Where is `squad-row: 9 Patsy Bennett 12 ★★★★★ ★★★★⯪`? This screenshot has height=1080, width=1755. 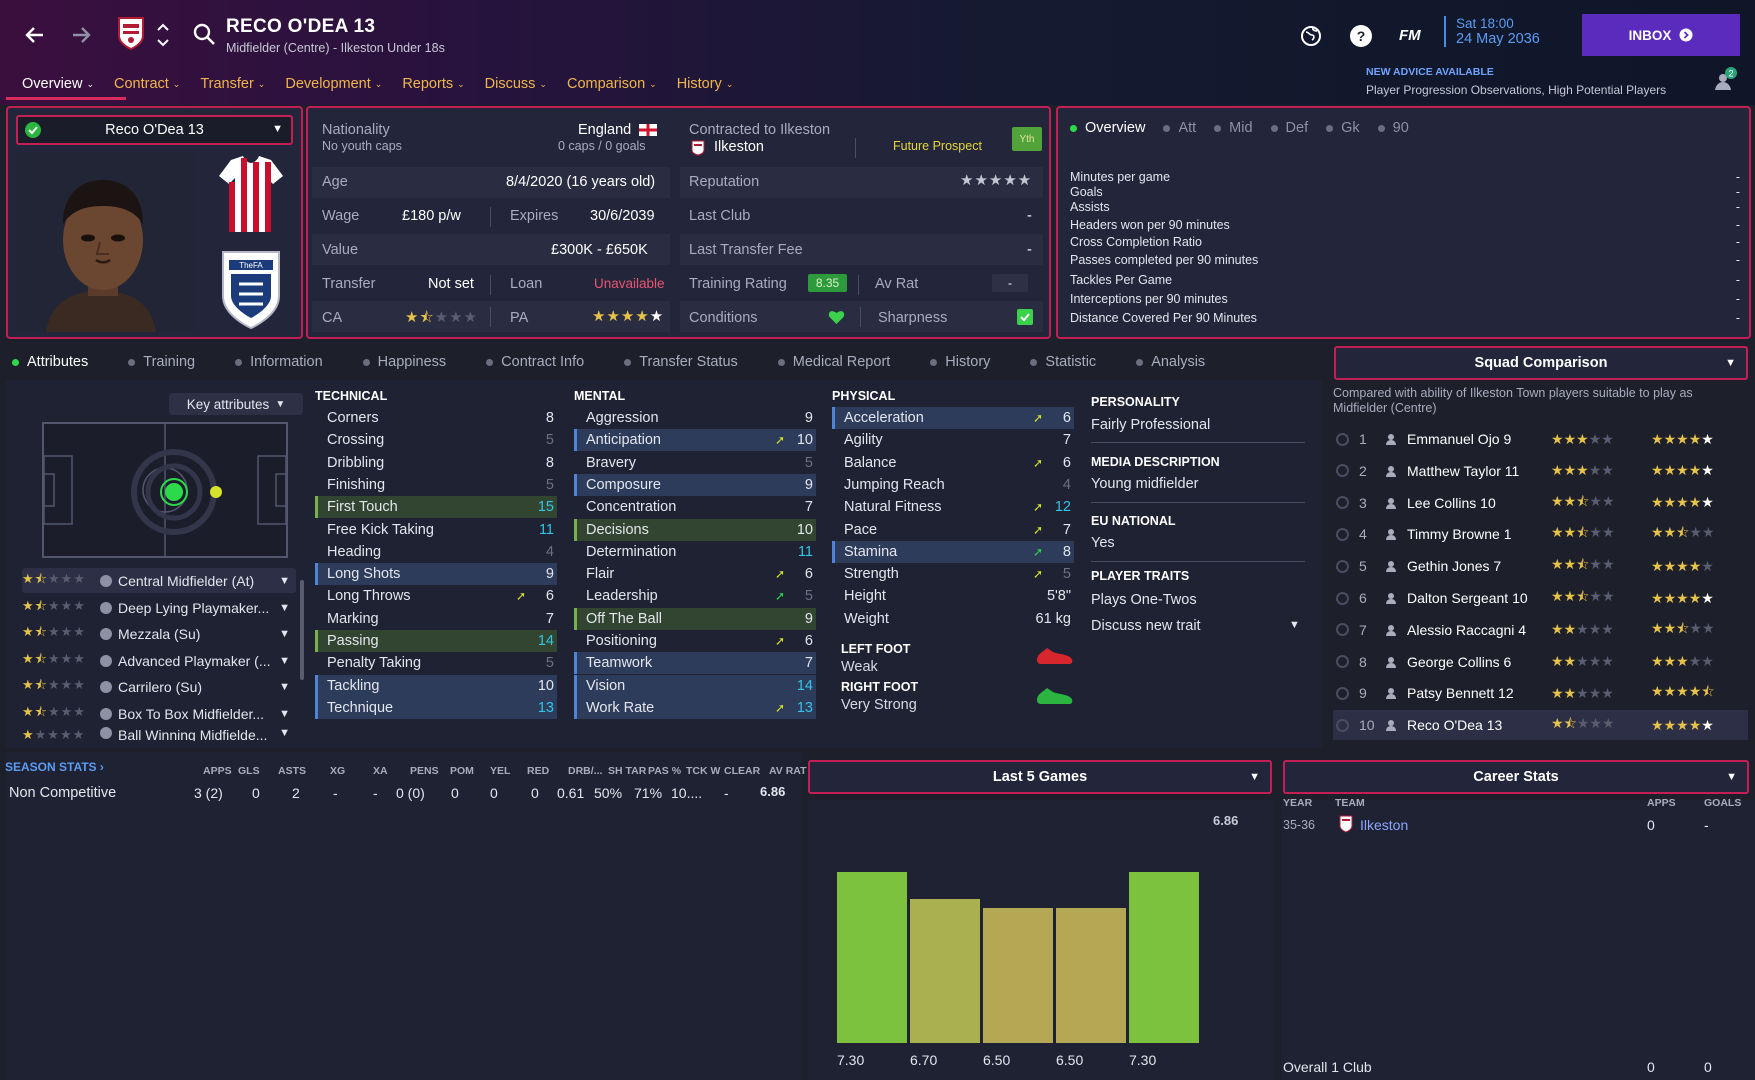
squad-row: 9 Patsy Bennett 12 ★★★★★ ★★★★⯪ is located at coordinates (1540, 693).